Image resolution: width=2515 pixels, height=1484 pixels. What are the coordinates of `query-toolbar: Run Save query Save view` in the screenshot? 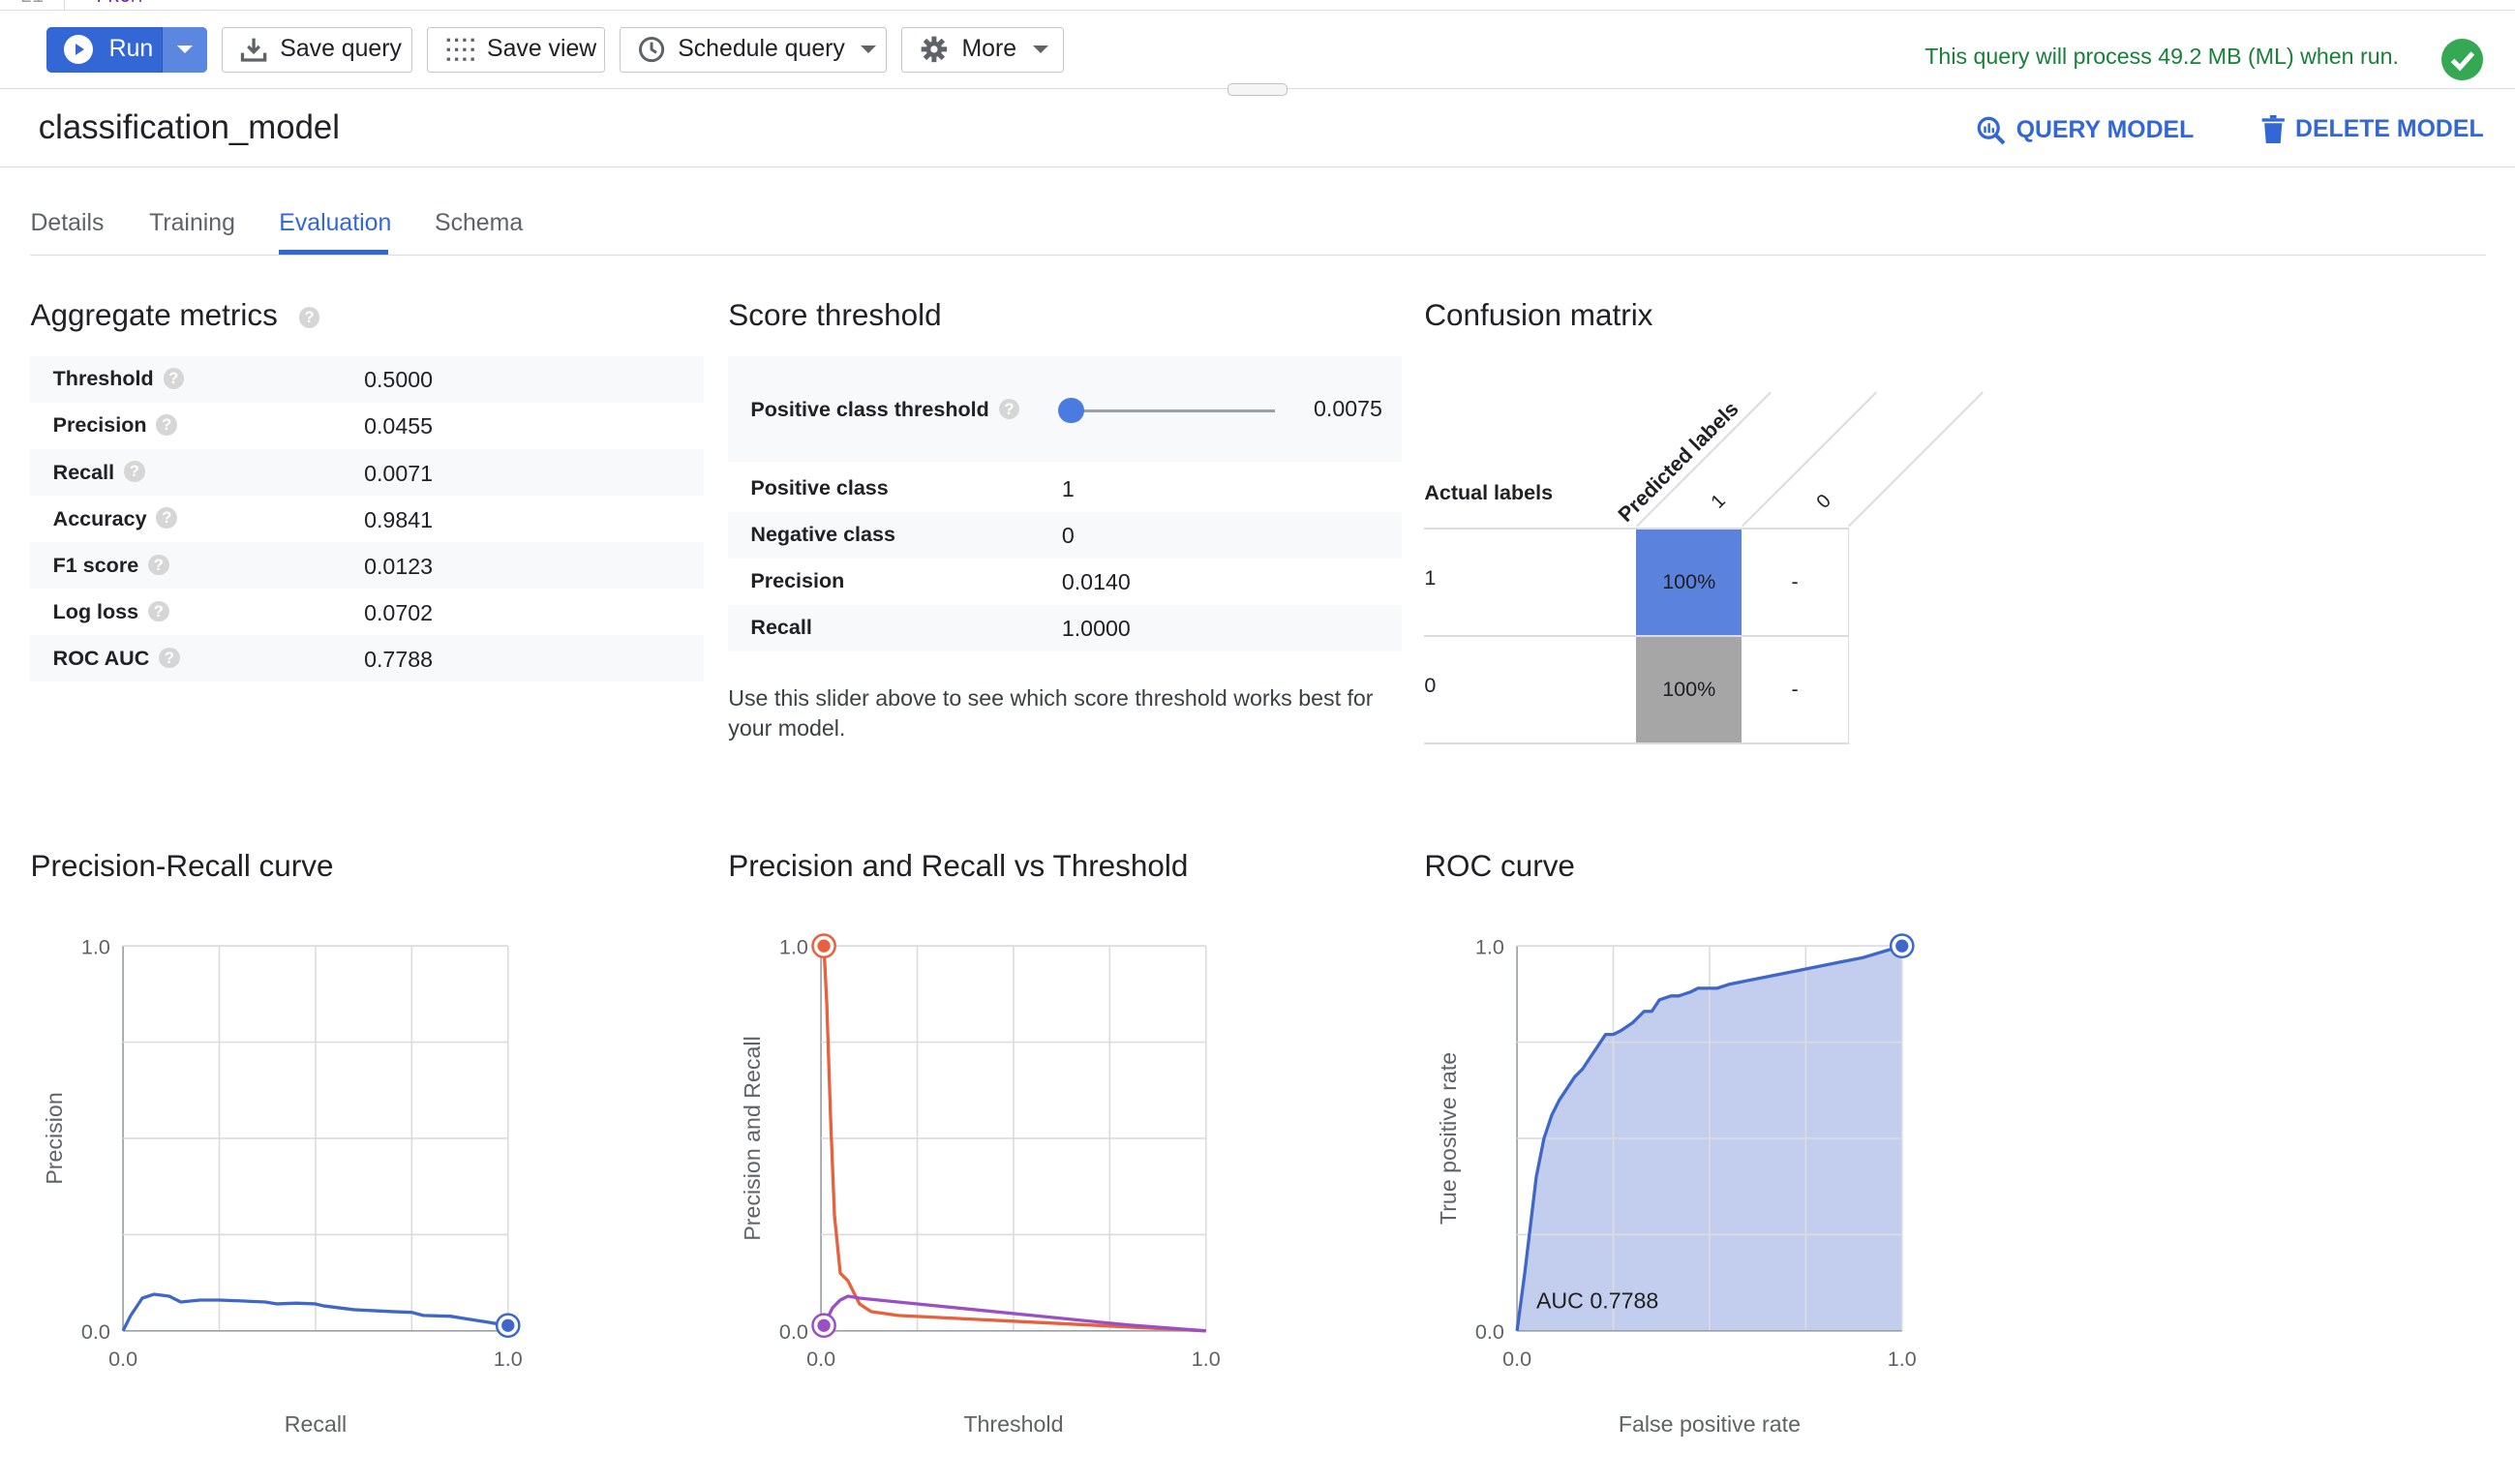 It's located at (1257, 54).